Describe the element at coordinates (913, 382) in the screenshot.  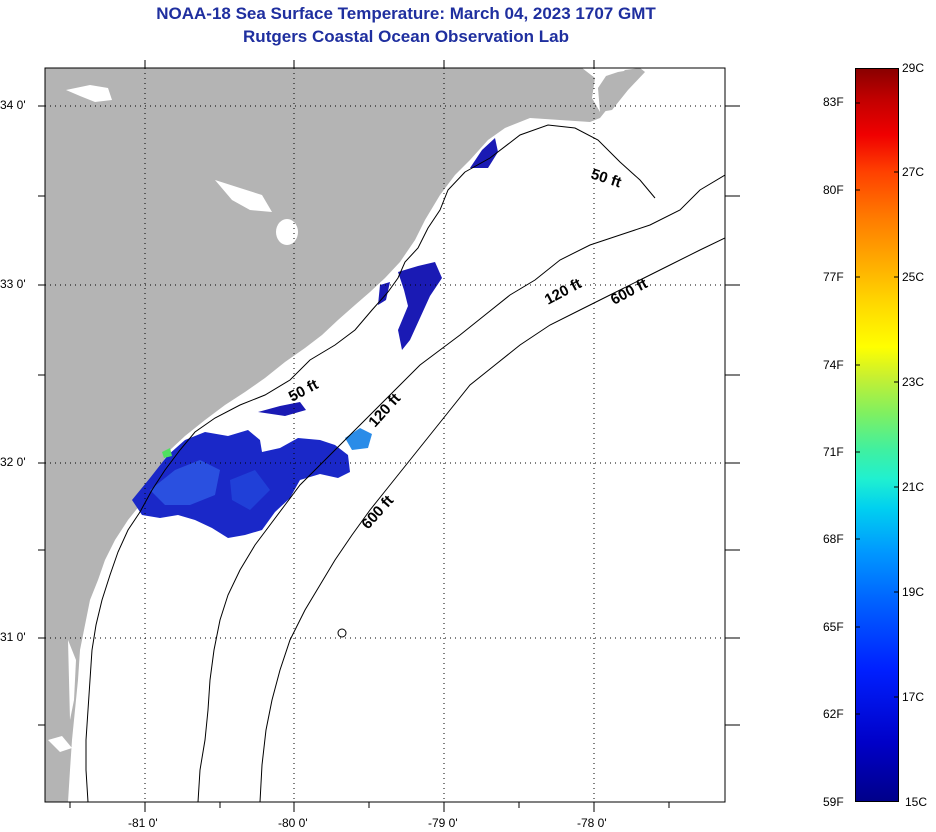
I see `colorbar-label-c: 23C` at that location.